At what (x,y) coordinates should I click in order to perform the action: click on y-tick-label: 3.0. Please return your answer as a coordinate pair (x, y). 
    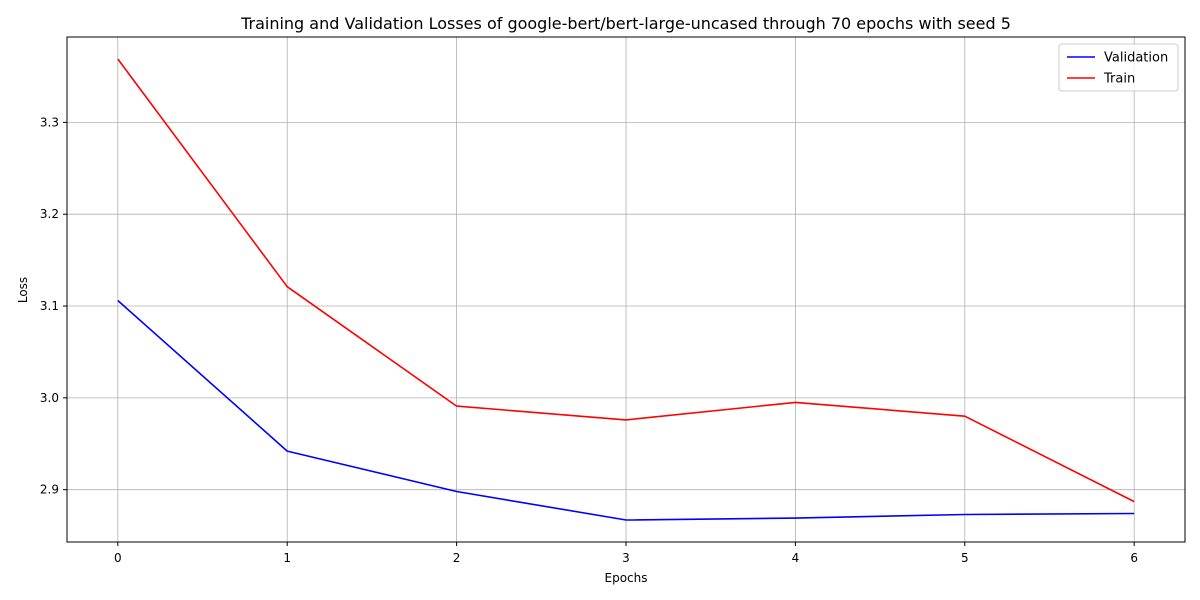
    Looking at the image, I should click on (49, 398).